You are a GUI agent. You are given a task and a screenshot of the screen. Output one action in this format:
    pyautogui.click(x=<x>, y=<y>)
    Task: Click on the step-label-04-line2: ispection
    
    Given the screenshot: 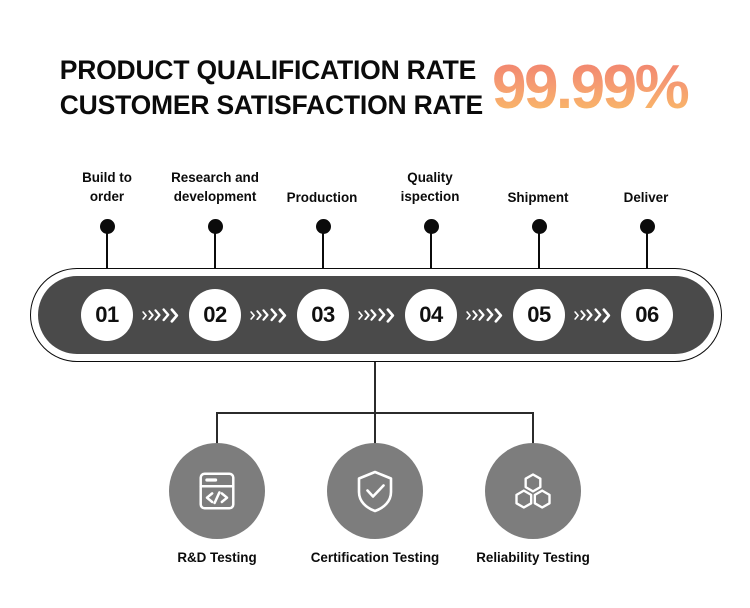 What is the action you would take?
    pyautogui.click(x=430, y=197)
    